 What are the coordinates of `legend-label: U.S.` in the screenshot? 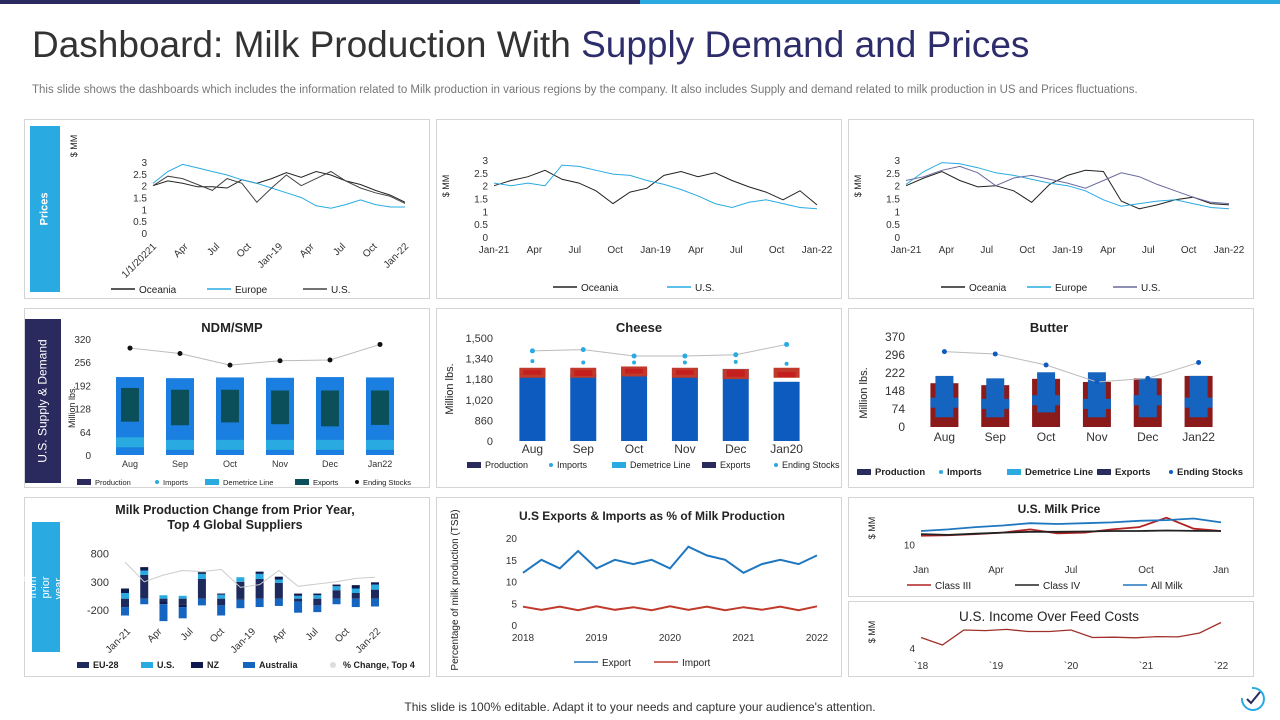 It's located at (1150, 288).